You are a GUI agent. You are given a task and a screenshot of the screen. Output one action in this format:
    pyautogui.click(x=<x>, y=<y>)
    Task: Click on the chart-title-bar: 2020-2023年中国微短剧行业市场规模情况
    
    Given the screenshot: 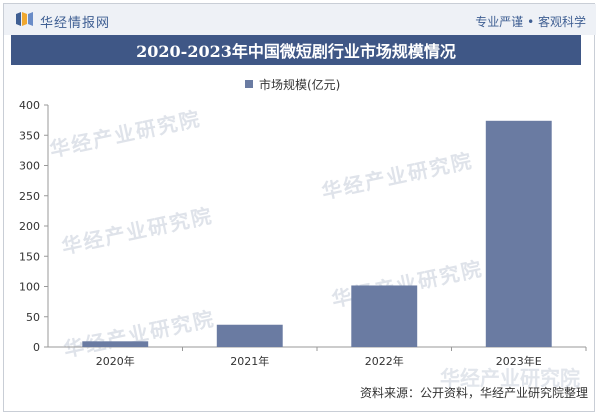 What is the action you would take?
    pyautogui.click(x=296, y=50)
    